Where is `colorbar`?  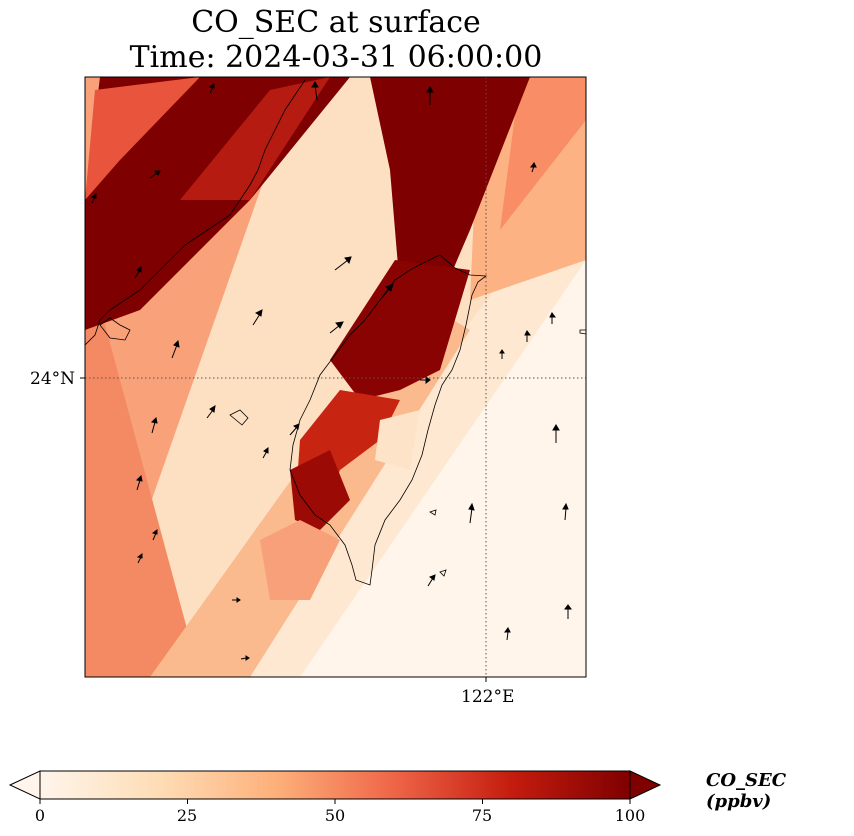 colorbar is located at coordinates (335, 787).